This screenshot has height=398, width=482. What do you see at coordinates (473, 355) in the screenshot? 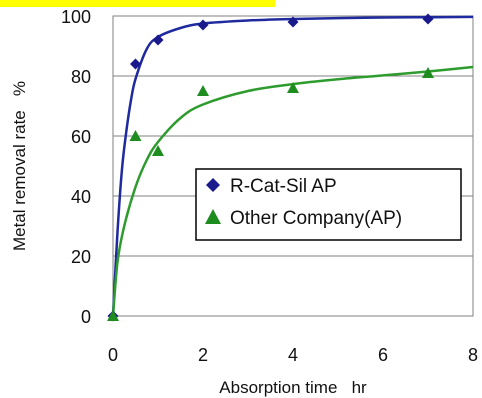
I see `x-tick-label: 8` at bounding box center [473, 355].